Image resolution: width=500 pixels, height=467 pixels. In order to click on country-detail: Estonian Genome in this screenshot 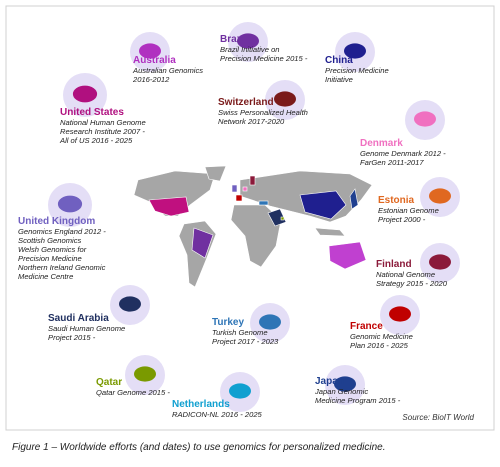, I will do `click(408, 210)`.